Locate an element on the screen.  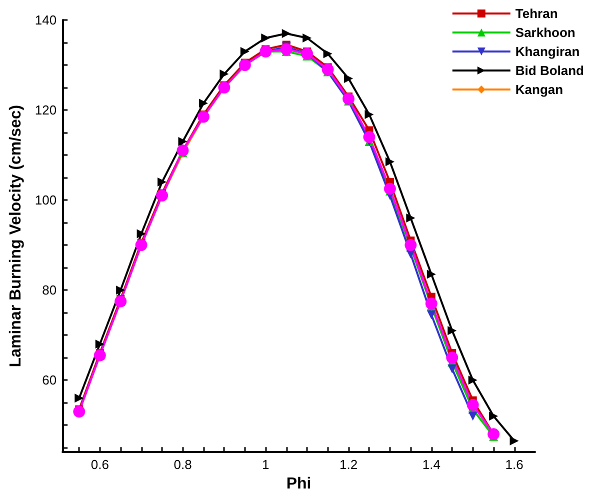
legend-label: Tehran is located at coordinates (536, 13).